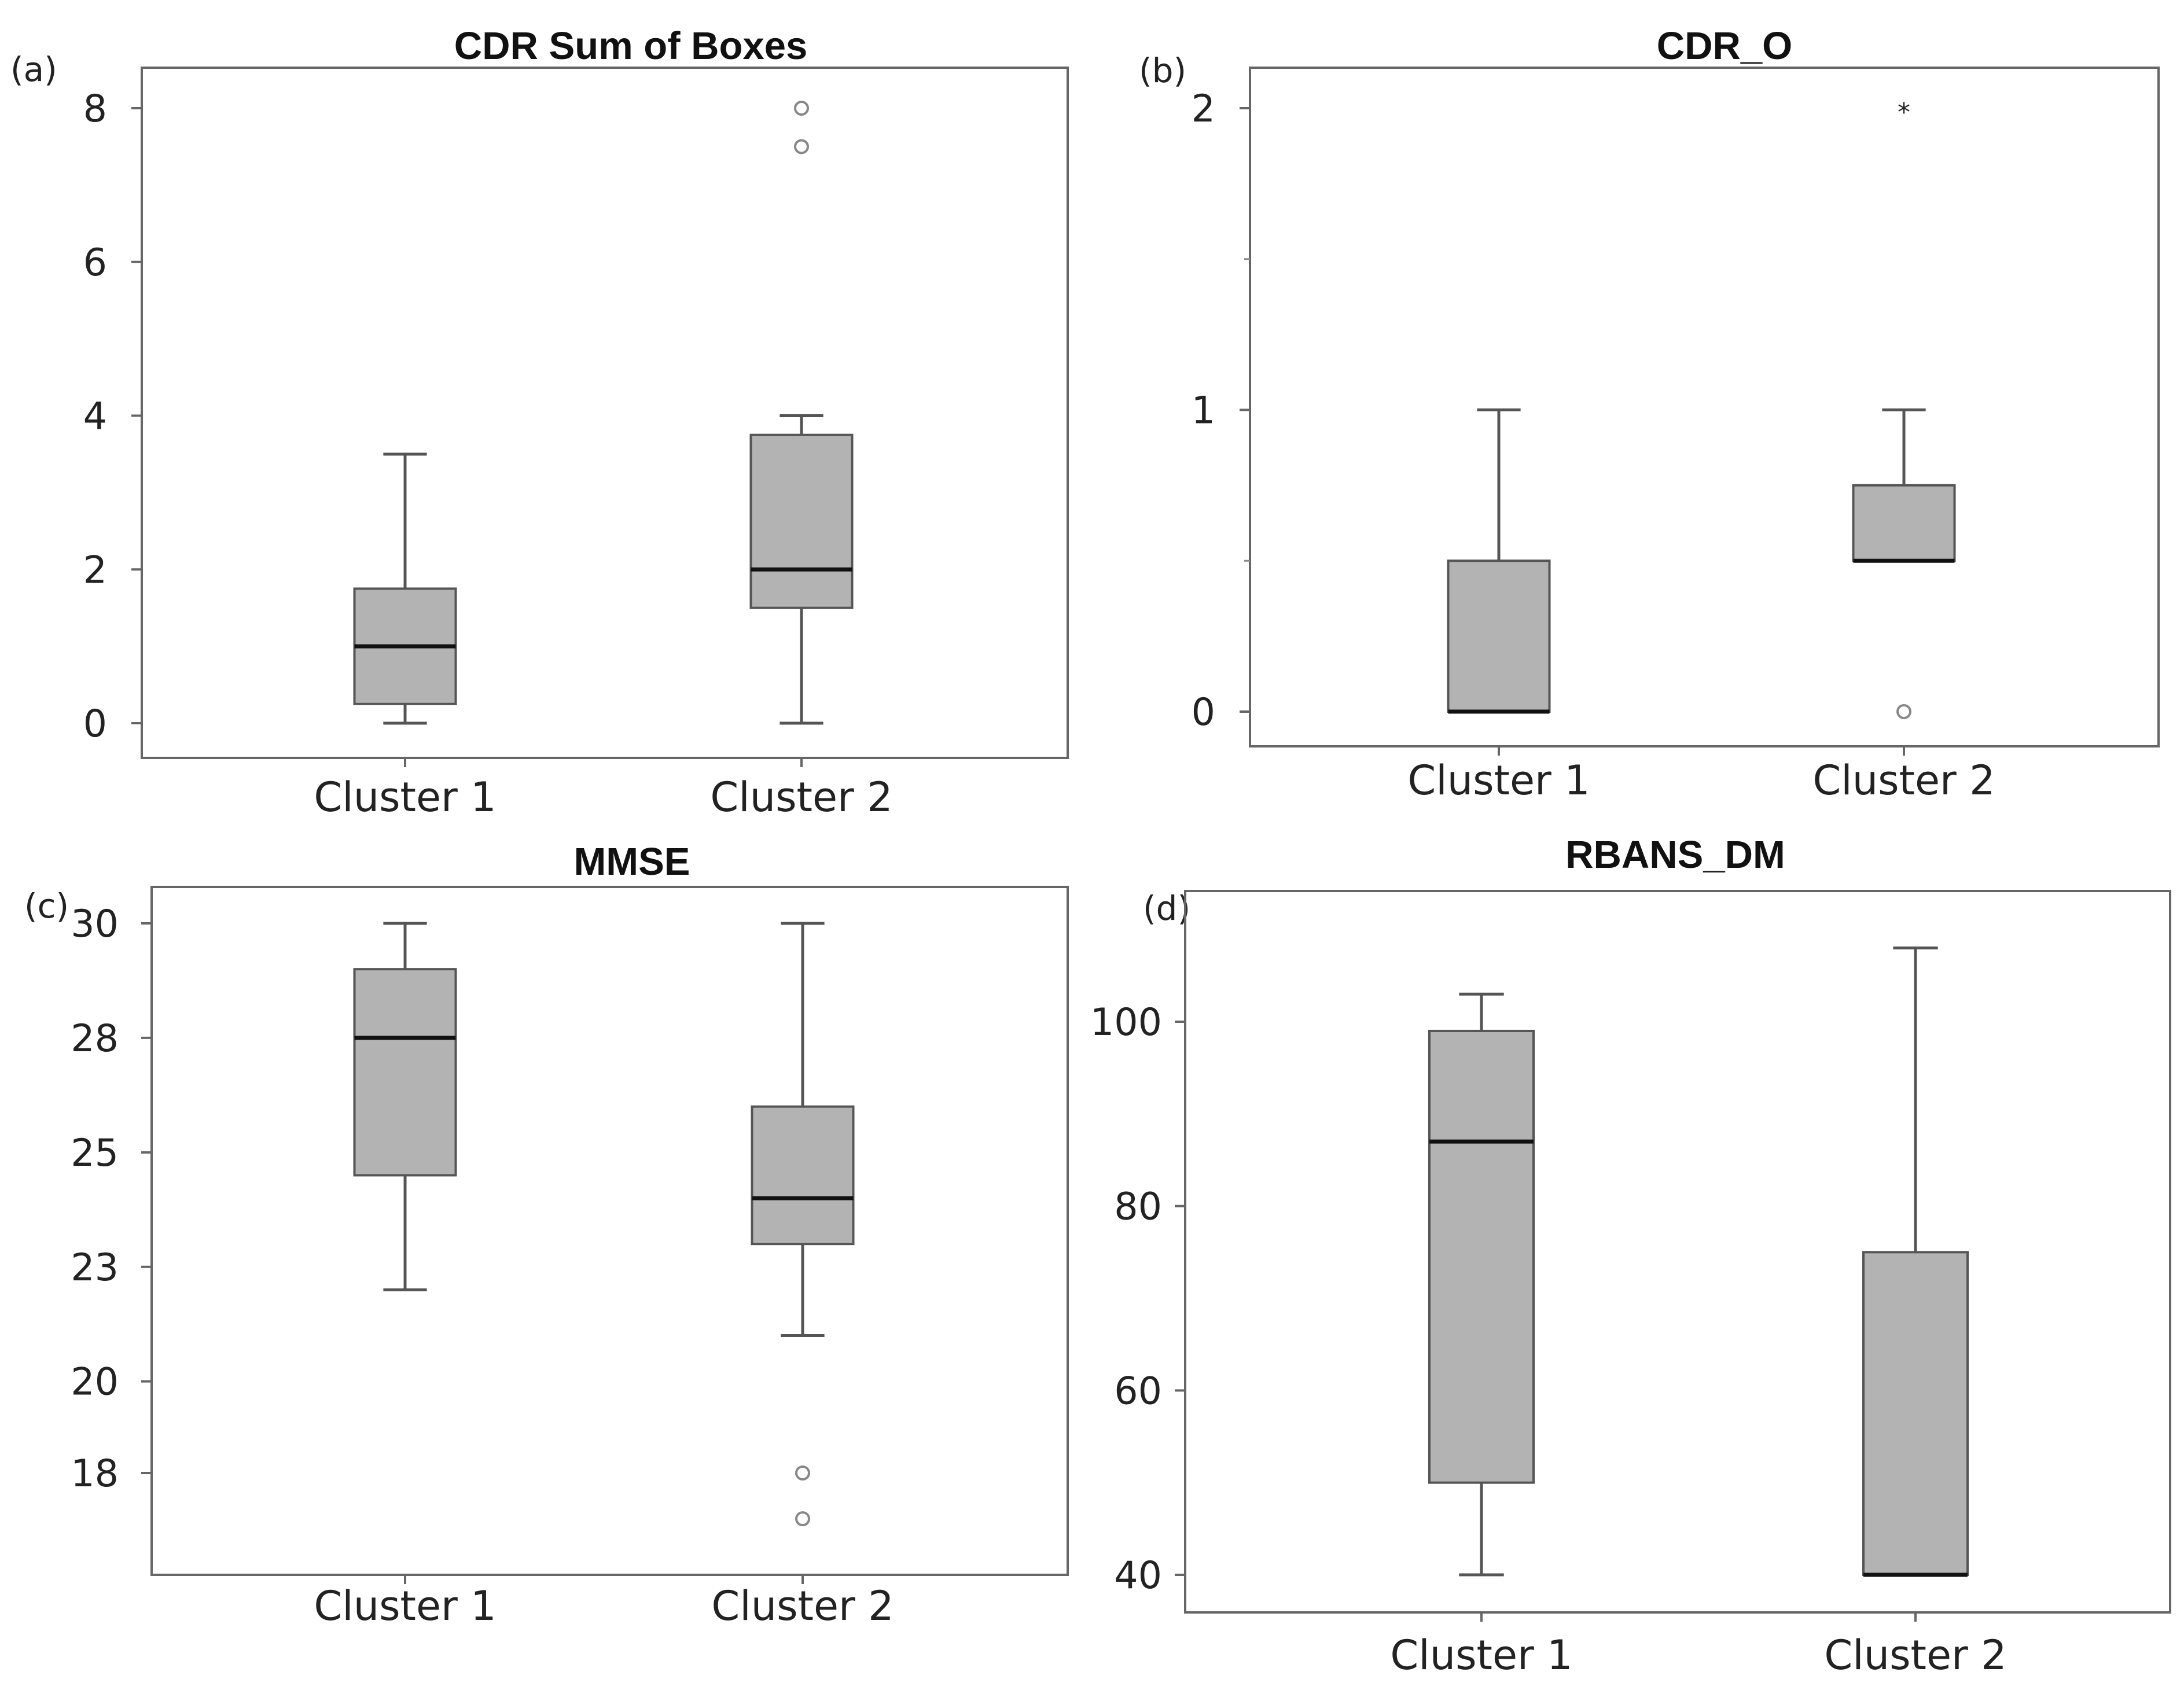 This screenshot has width=2184, height=1694. What do you see at coordinates (95, 263) in the screenshot?
I see `y-tick-label: 6` at bounding box center [95, 263].